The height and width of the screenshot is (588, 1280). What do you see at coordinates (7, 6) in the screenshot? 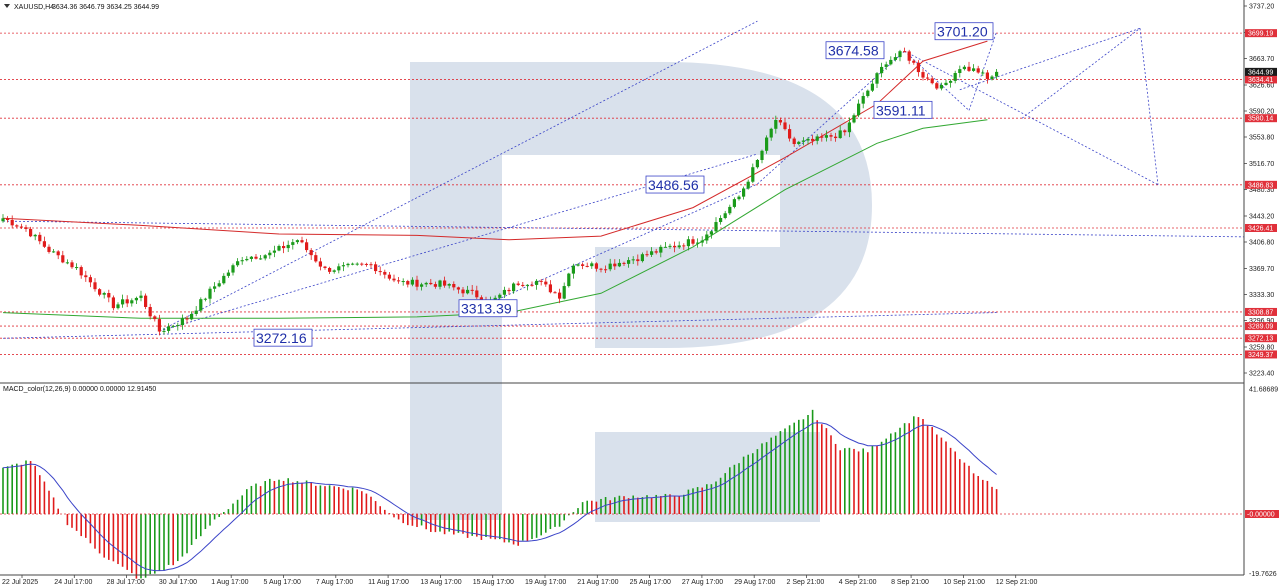
I see `dropdown-arrow-icon` at bounding box center [7, 6].